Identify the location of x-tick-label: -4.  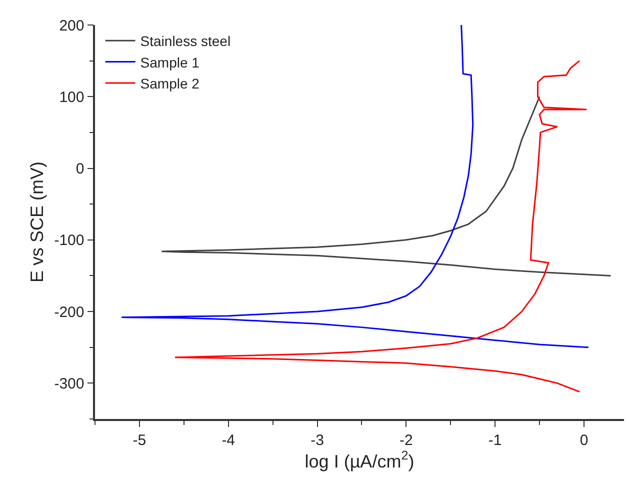
(229, 440).